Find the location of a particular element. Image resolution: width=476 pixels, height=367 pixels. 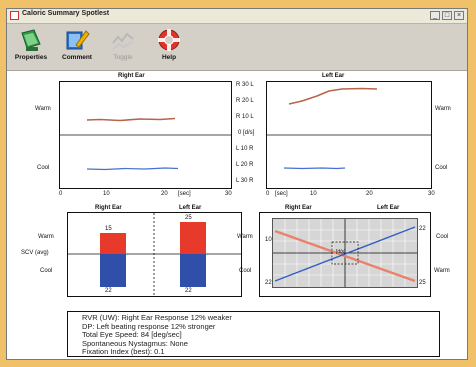

normal-range-box is located at coordinates (345, 253).